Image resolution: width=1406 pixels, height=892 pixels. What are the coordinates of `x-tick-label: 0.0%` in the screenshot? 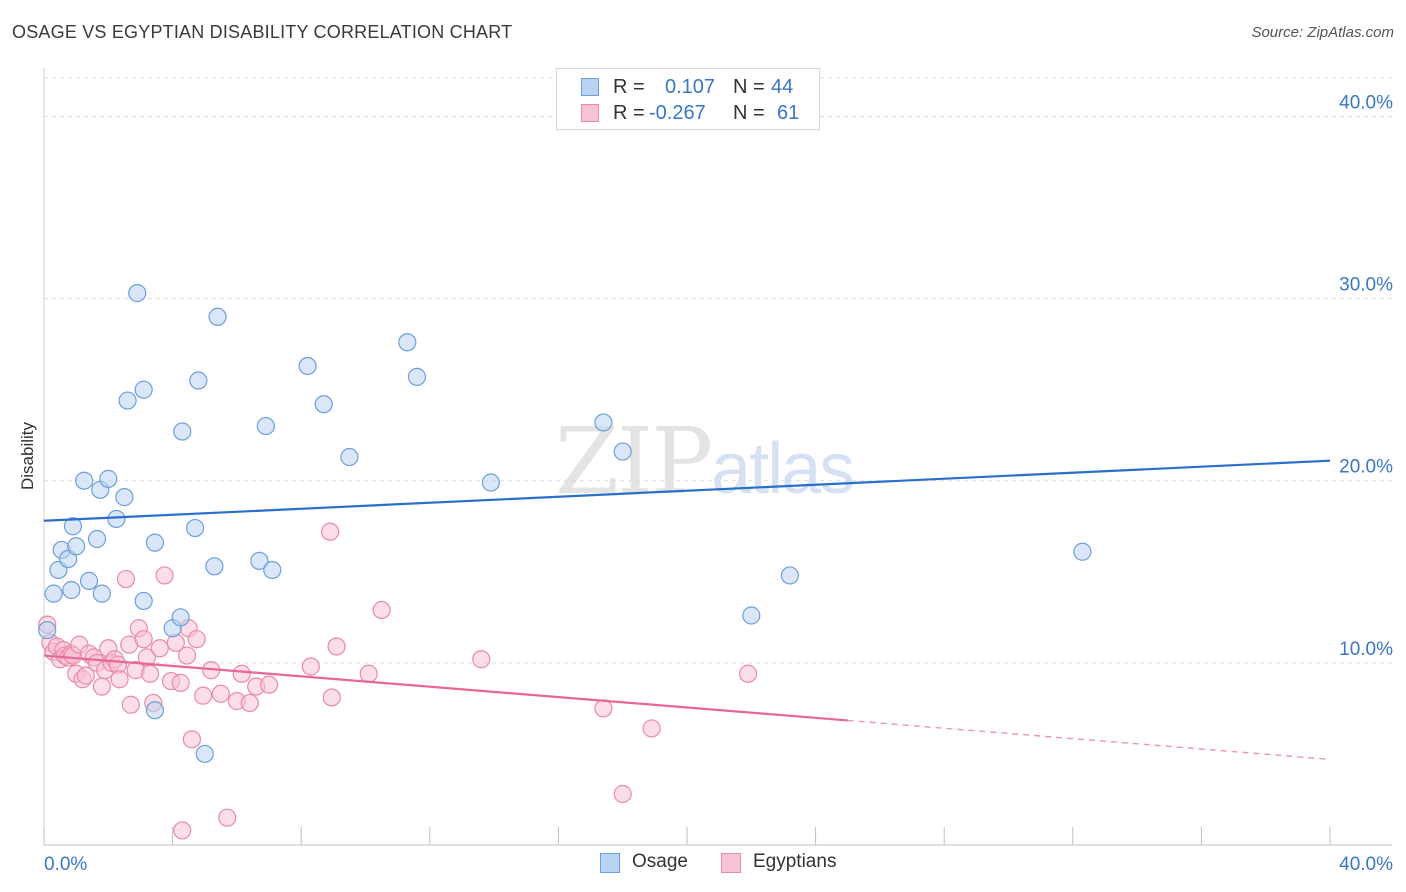 It's located at (65, 864).